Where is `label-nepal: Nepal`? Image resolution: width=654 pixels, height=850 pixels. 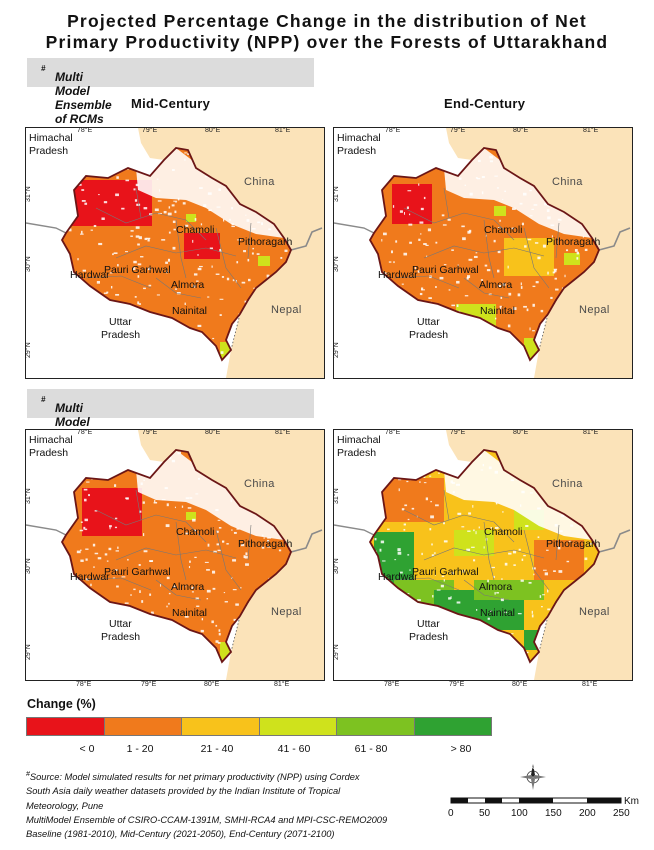 label-nepal: Nepal is located at coordinates (286, 310).